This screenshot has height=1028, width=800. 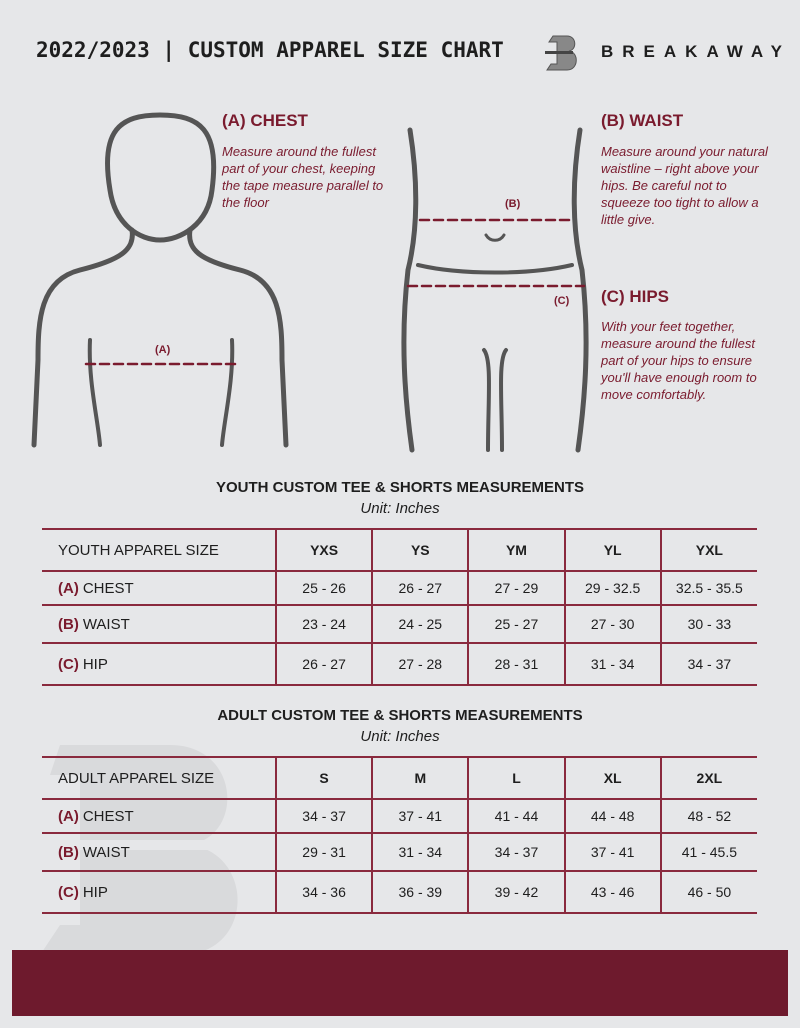 What do you see at coordinates (642, 120) in the screenshot?
I see `waist-heading: (B) WAIST` at bounding box center [642, 120].